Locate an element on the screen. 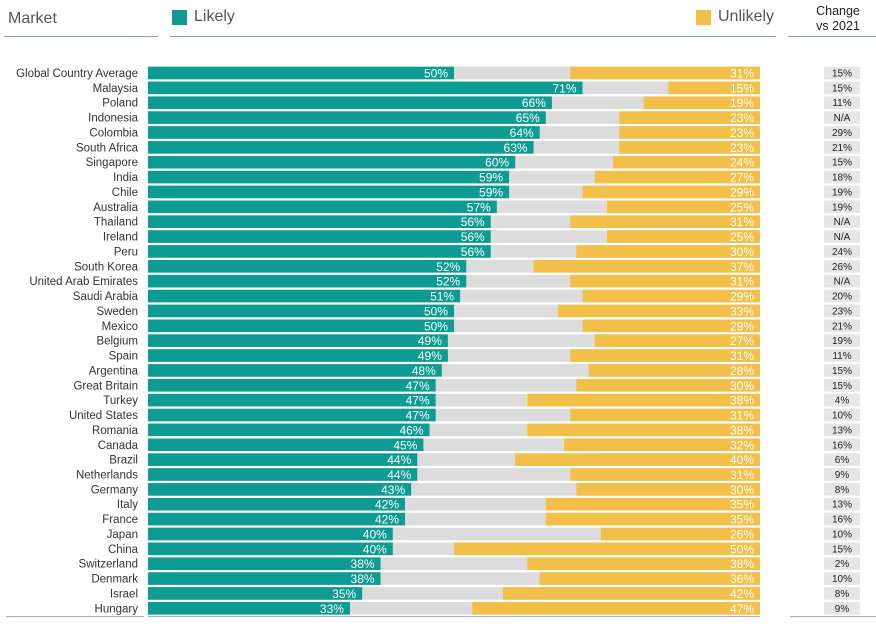 This screenshot has height=628, width=876. change-value: 2% is located at coordinates (842, 564).